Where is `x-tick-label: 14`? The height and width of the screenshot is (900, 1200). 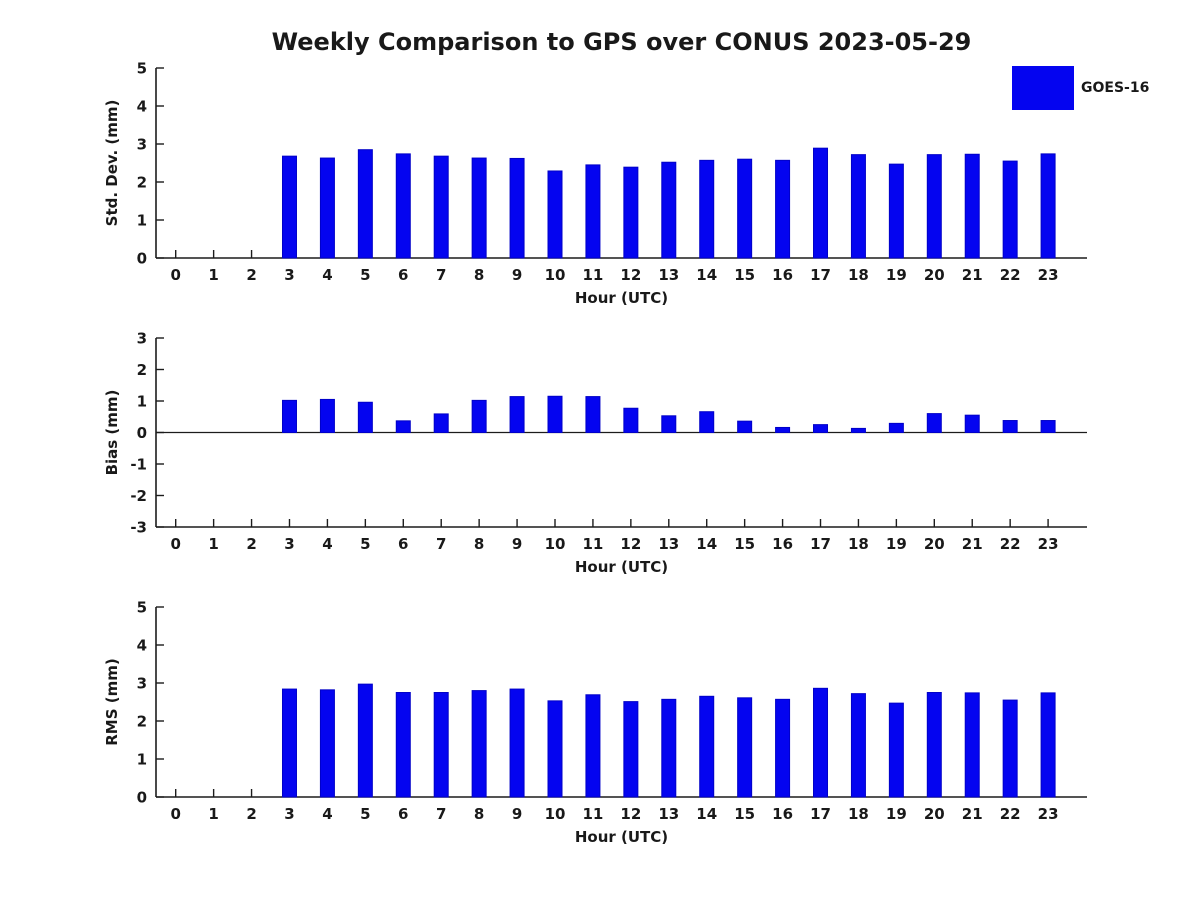 x-tick-label: 14 is located at coordinates (706, 814).